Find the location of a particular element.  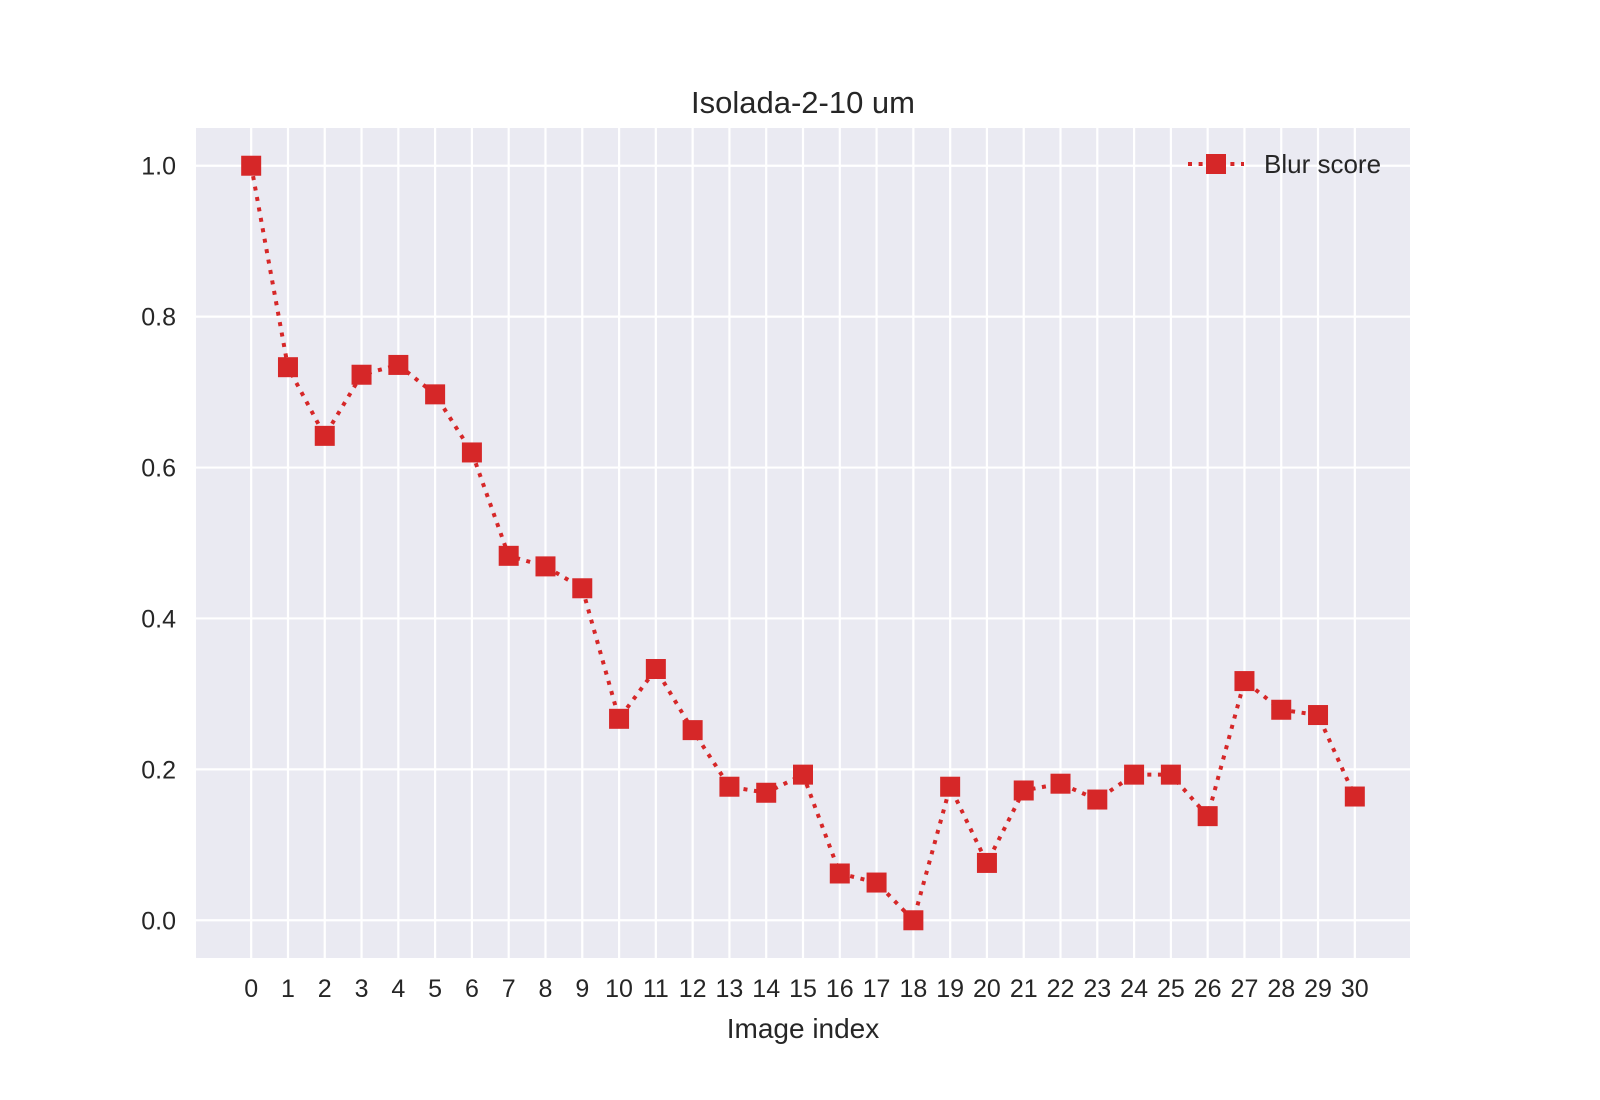

y-tick-label: 0.4 is located at coordinates (158, 619).